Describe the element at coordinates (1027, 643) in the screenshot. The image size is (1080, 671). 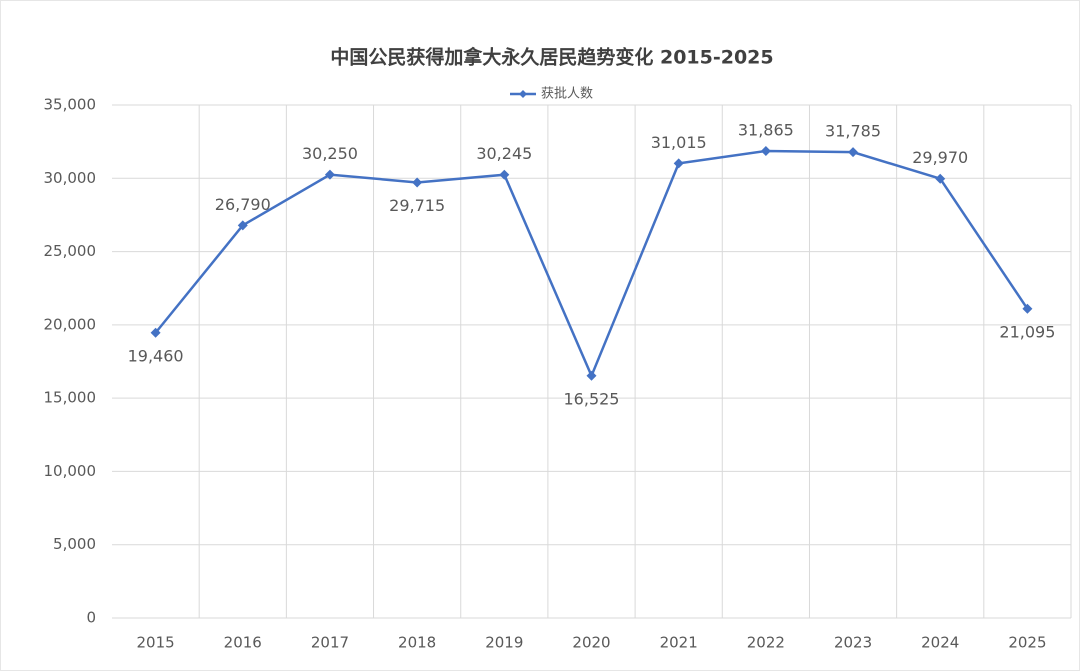
I see `x-tick-label: 2025` at that location.